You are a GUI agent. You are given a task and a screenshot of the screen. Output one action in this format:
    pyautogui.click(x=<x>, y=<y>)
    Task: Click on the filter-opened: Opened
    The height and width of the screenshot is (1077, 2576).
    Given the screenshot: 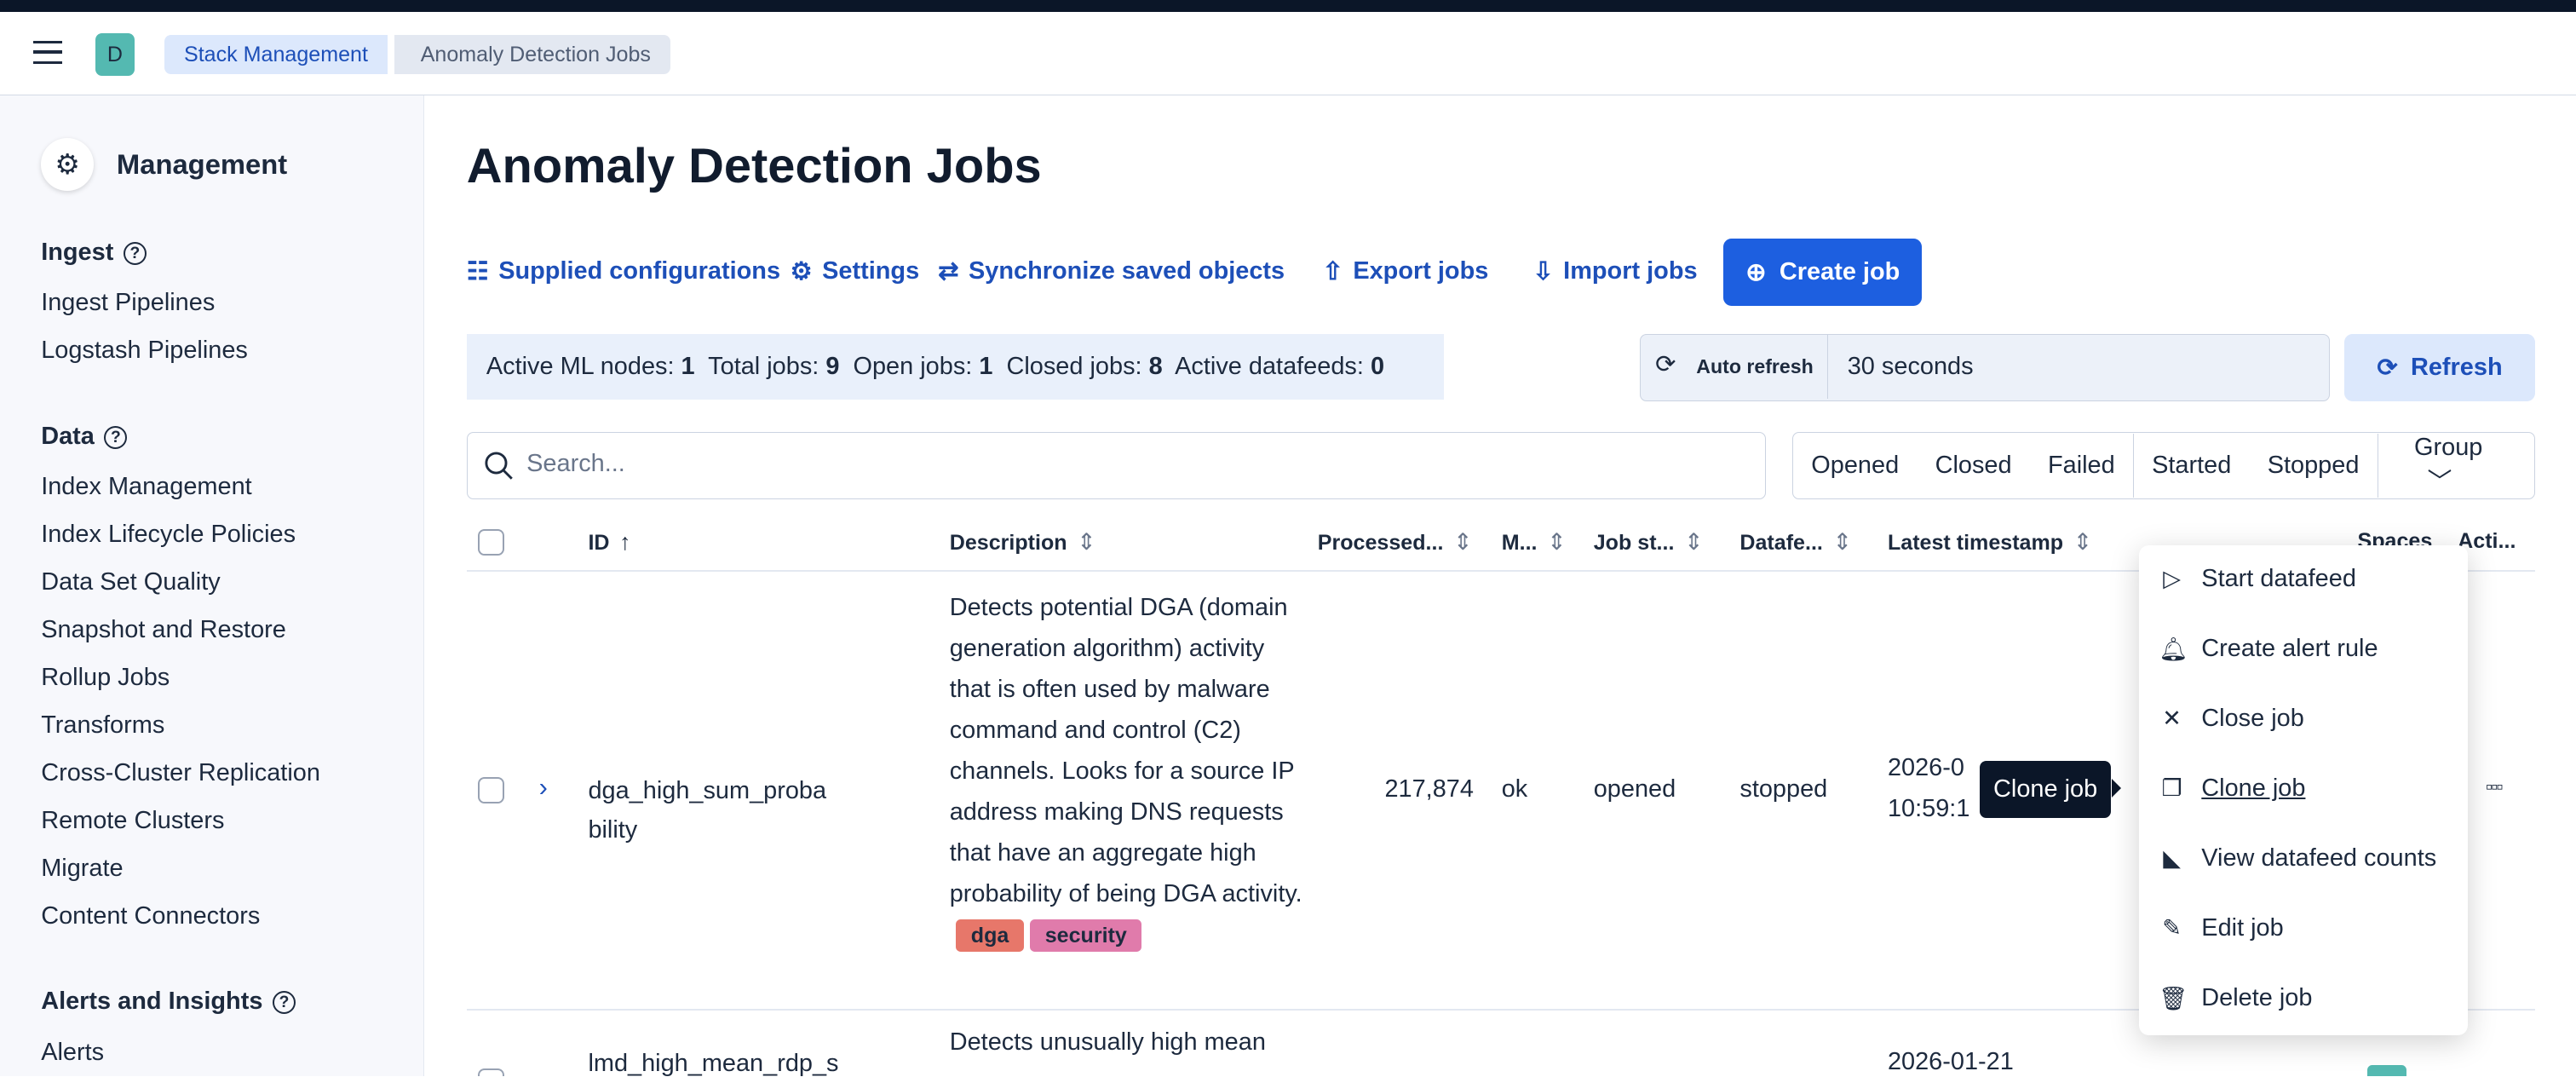 What is the action you would take?
    pyautogui.click(x=1856, y=466)
    